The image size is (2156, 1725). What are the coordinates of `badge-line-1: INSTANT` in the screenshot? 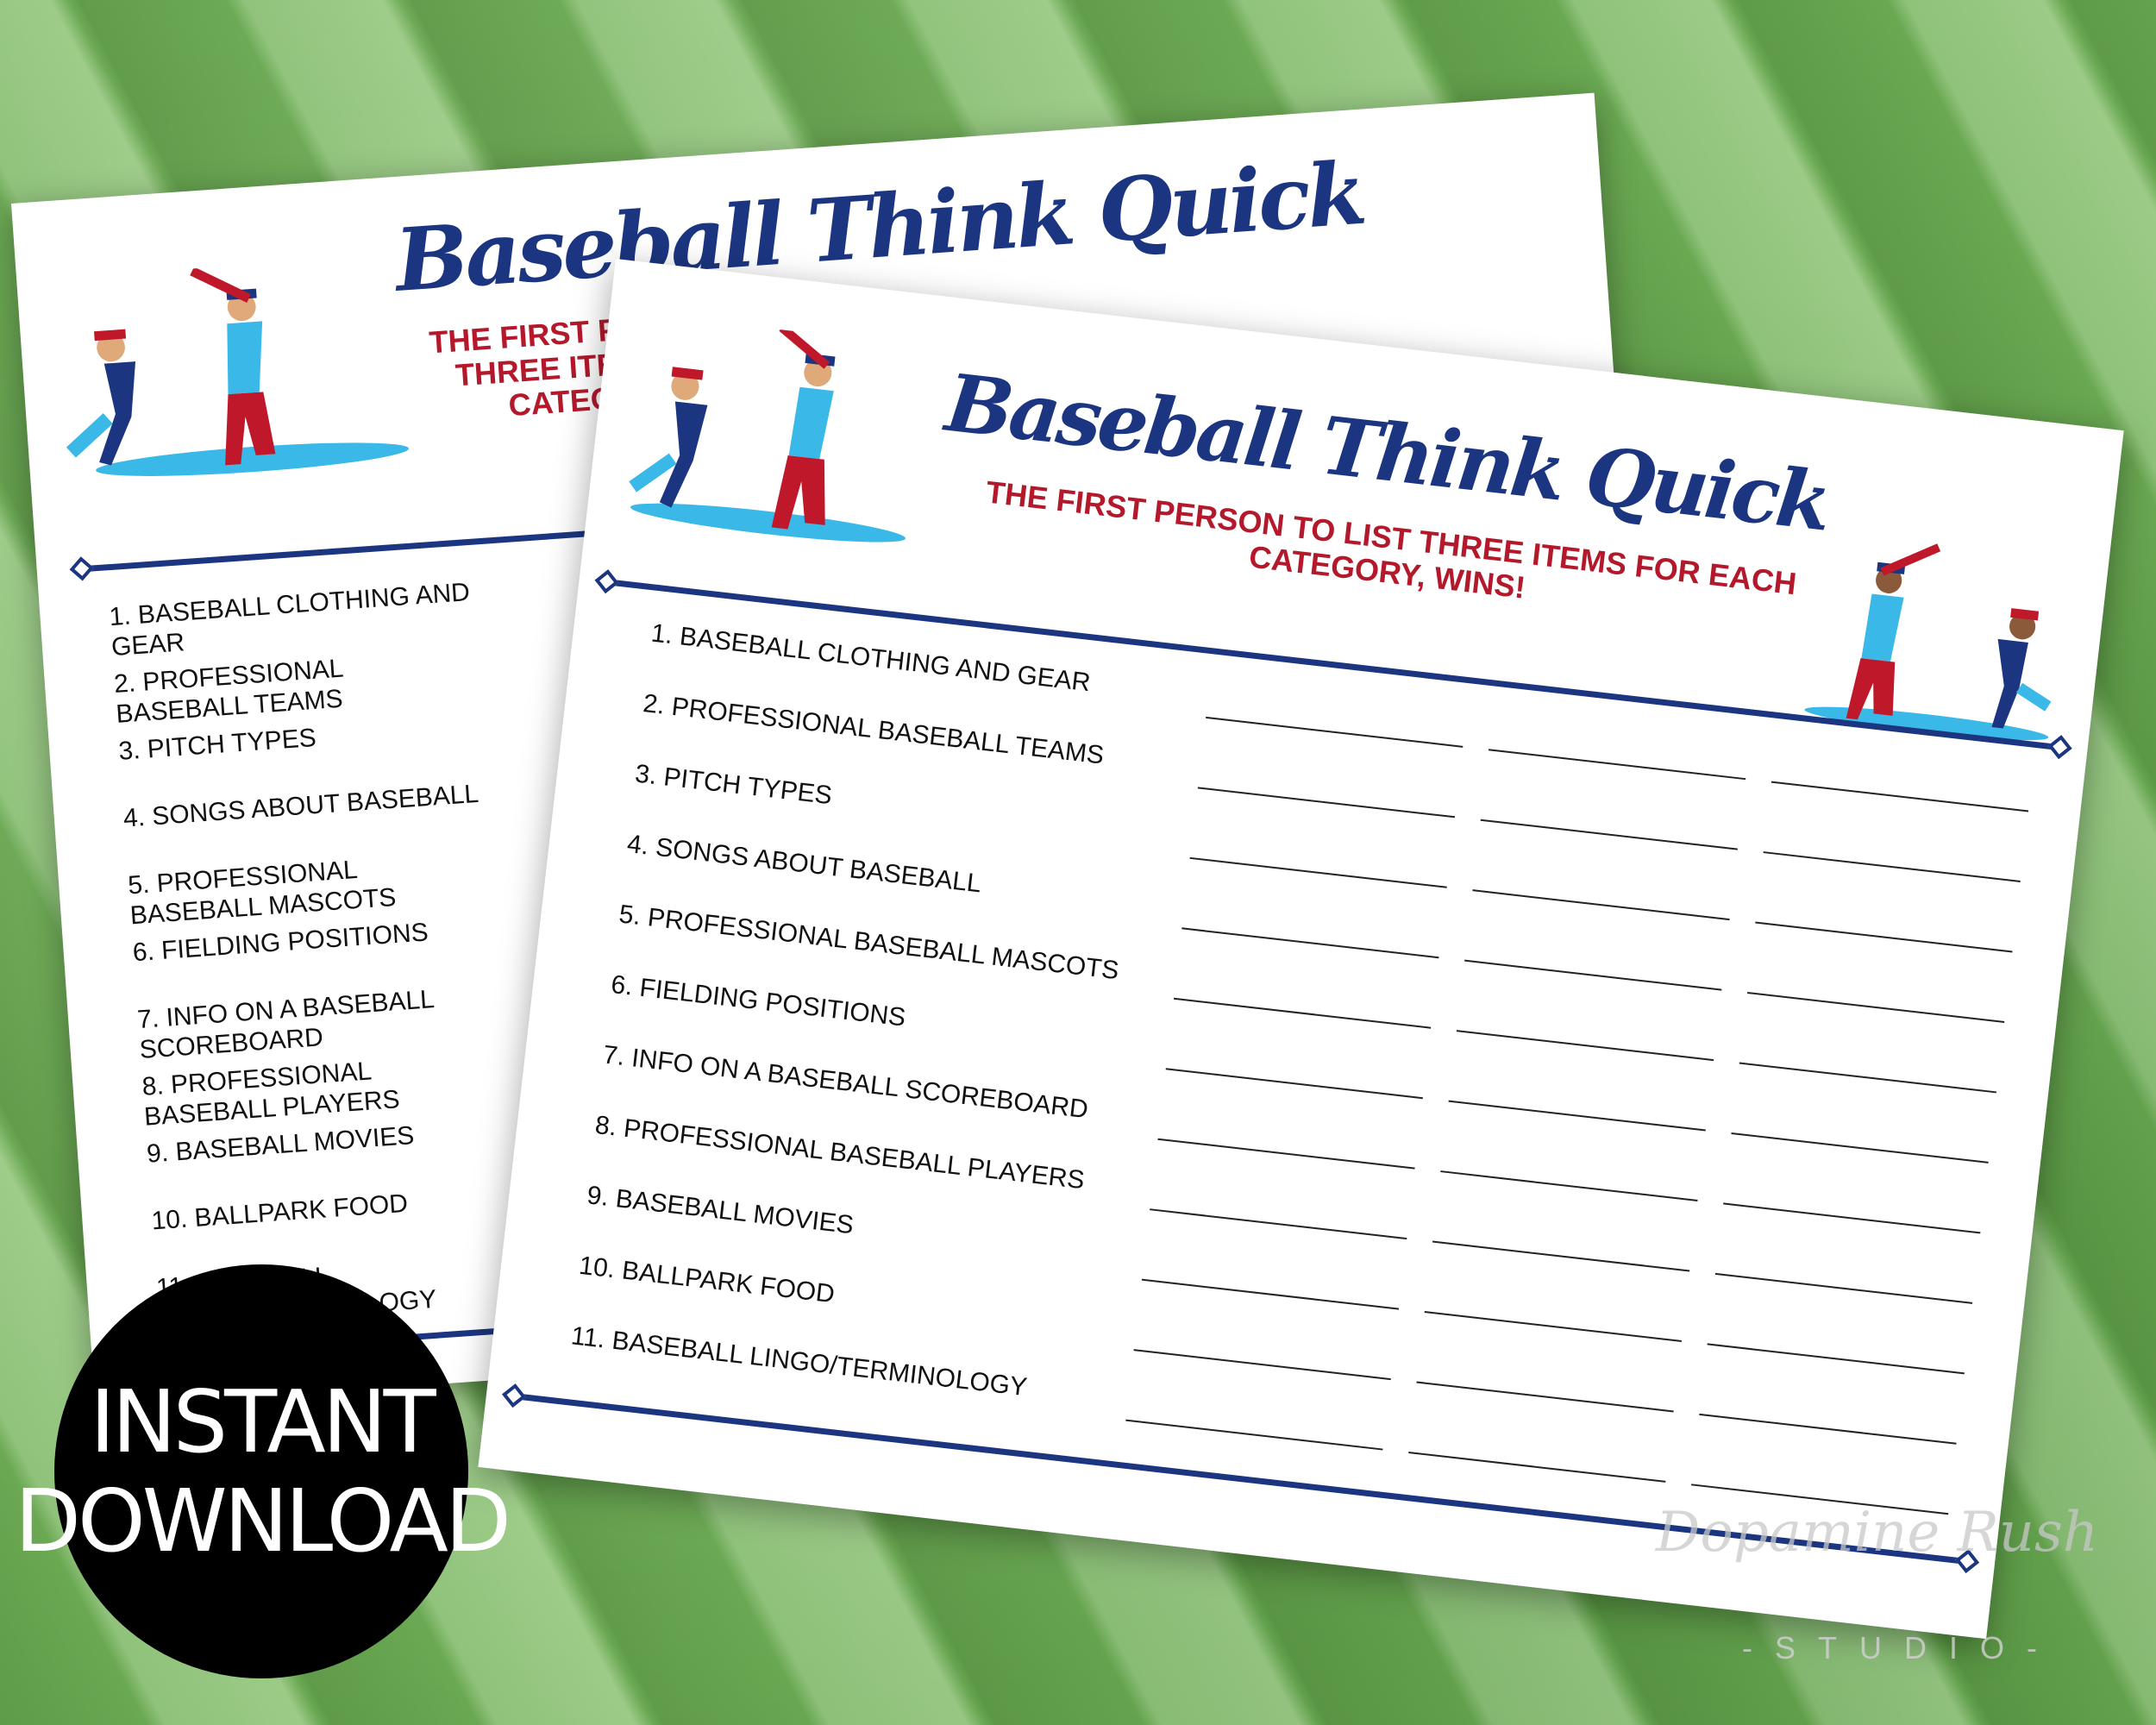 It's located at (263, 1421).